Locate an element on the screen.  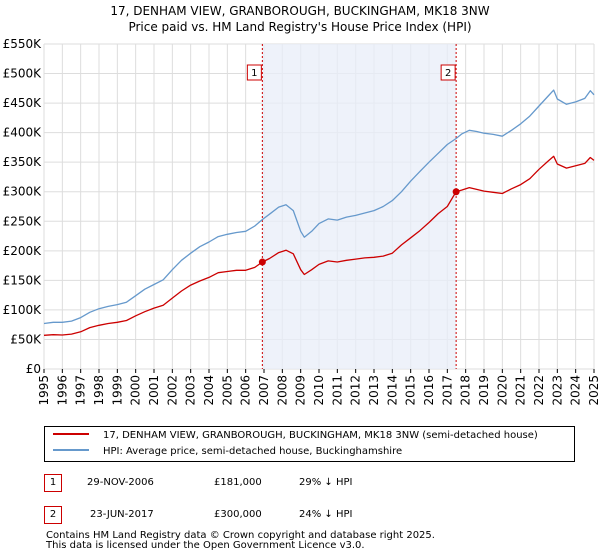
x-tick-label: 1995 is located at coordinates (44, 390).